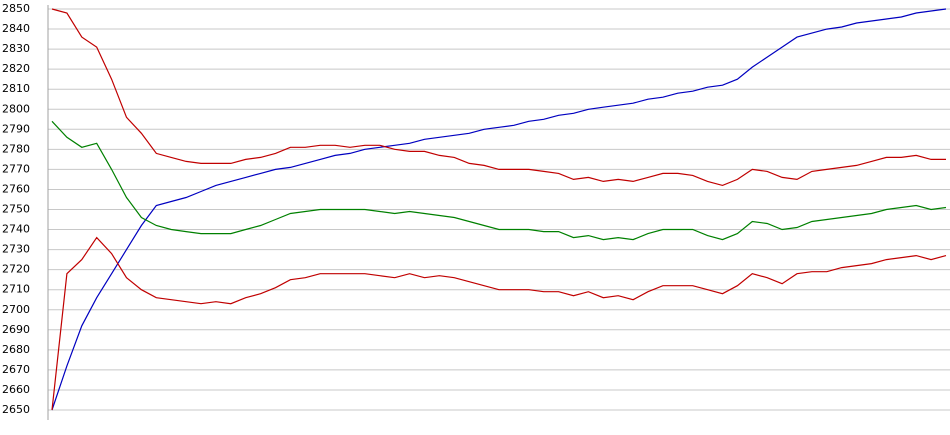 Image resolution: width=950 pixels, height=435 pixels. What do you see at coordinates (16, 249) in the screenshot?
I see `y-tick-label: 2730` at bounding box center [16, 249].